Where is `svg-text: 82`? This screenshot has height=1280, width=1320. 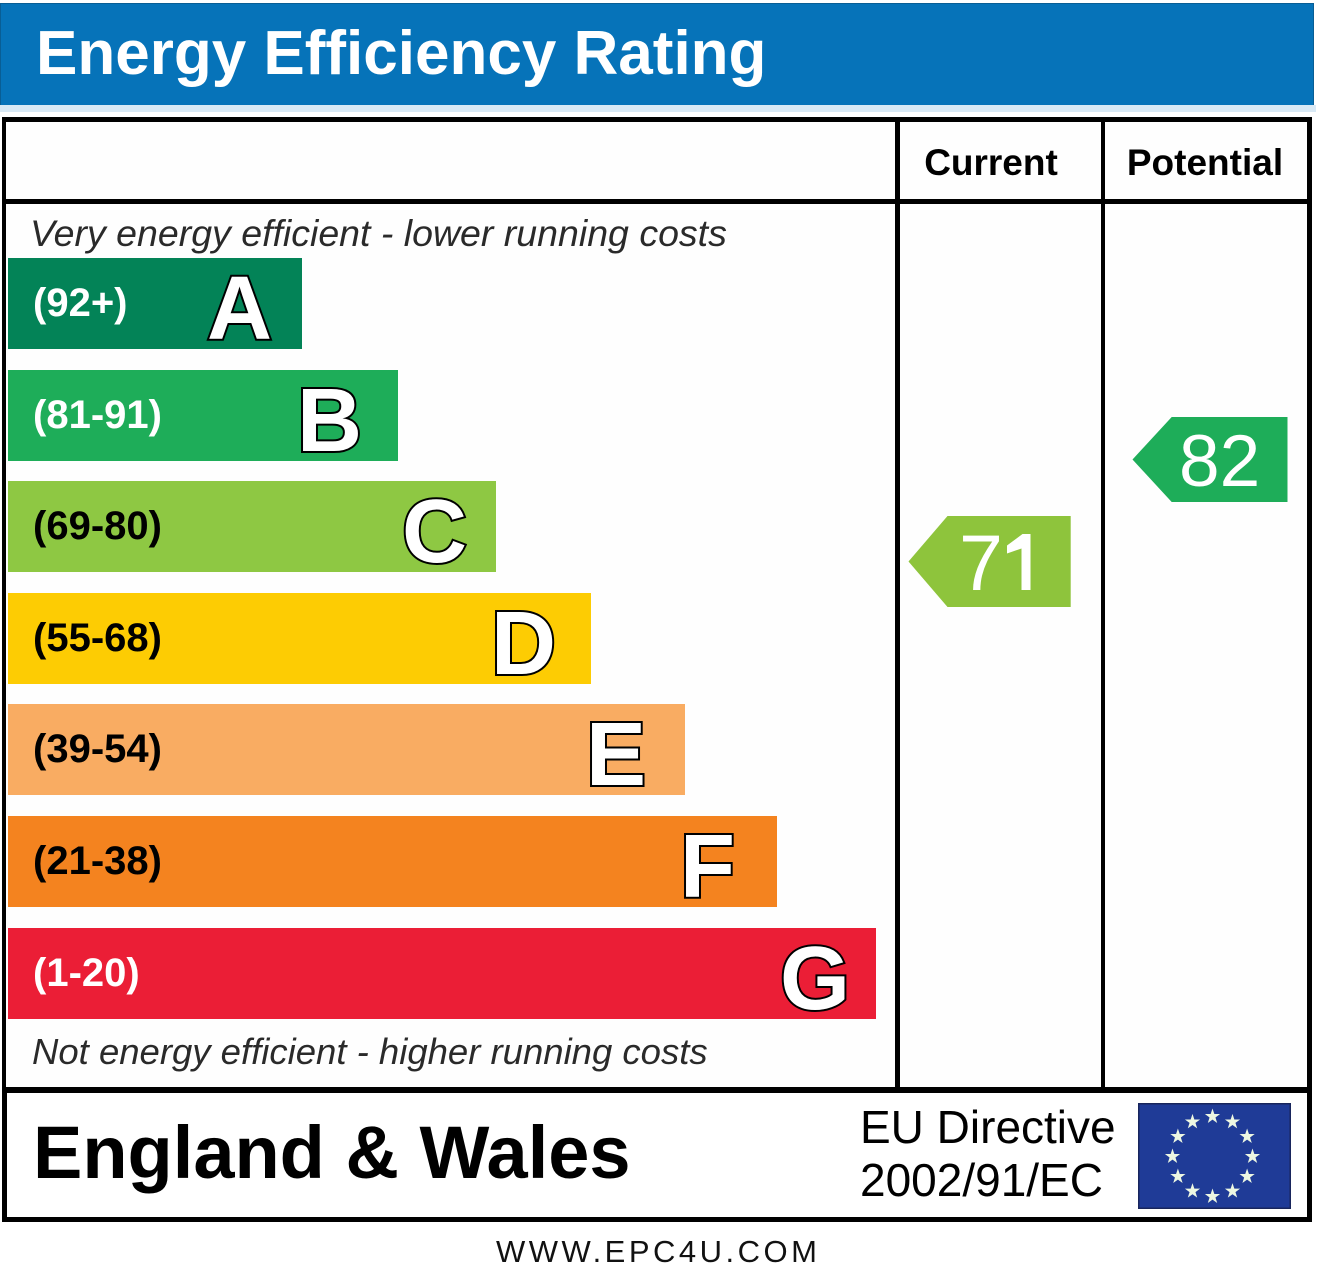 svg-text: 82 is located at coordinates (1219, 461).